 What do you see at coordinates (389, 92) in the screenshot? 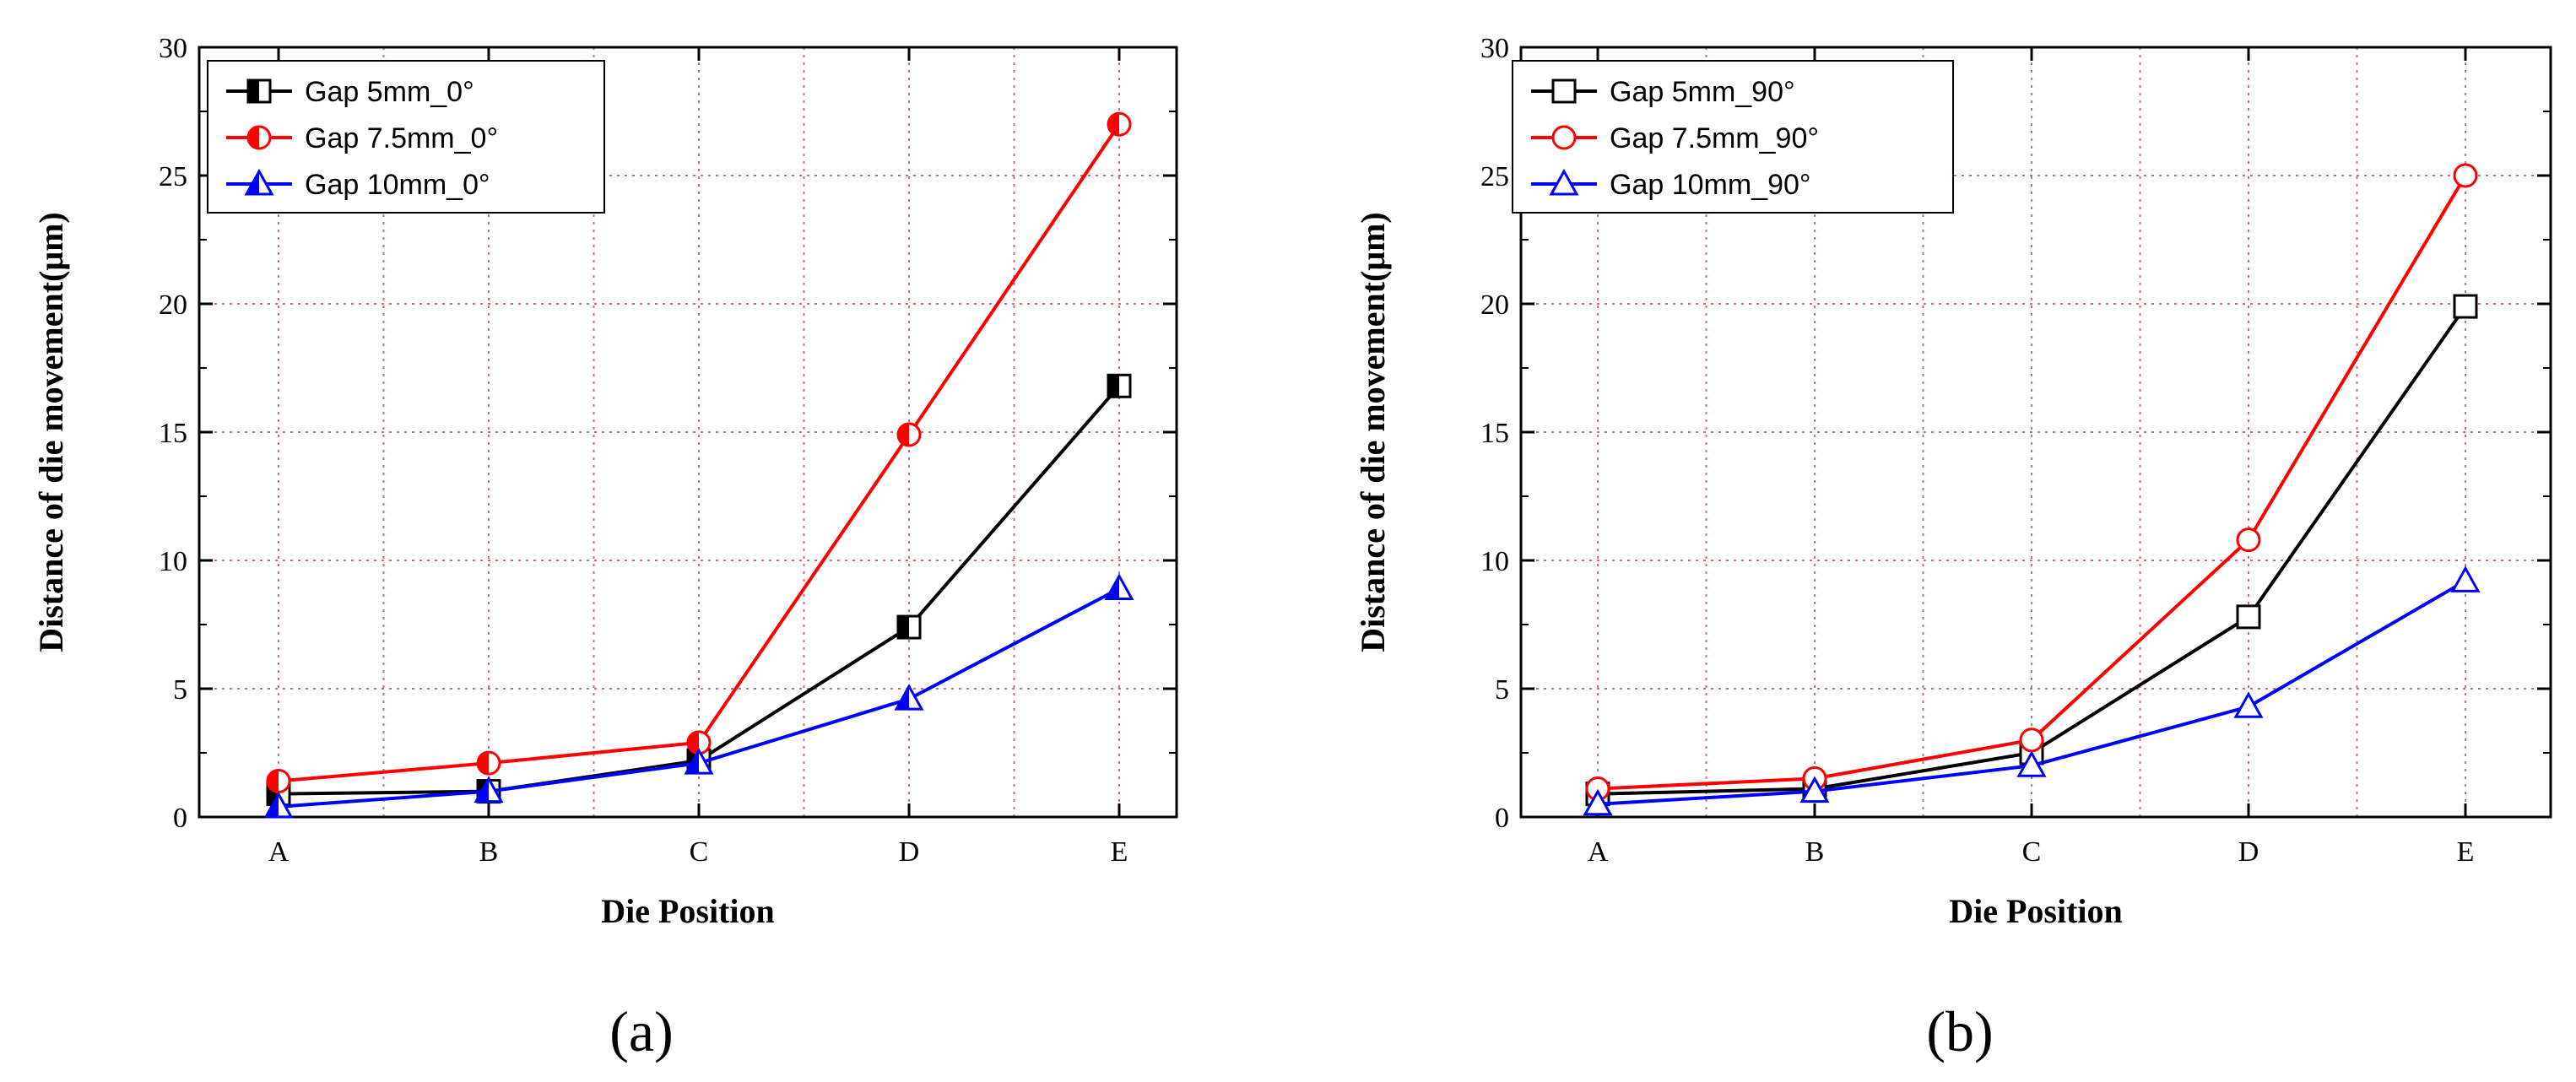
I see `legend-label: Gap 5mm_0°` at bounding box center [389, 92].